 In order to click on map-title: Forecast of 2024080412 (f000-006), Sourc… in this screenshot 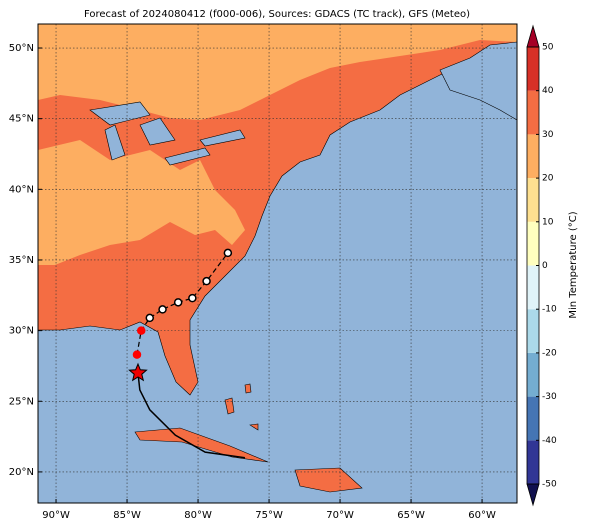, I will do `click(277, 14)`.